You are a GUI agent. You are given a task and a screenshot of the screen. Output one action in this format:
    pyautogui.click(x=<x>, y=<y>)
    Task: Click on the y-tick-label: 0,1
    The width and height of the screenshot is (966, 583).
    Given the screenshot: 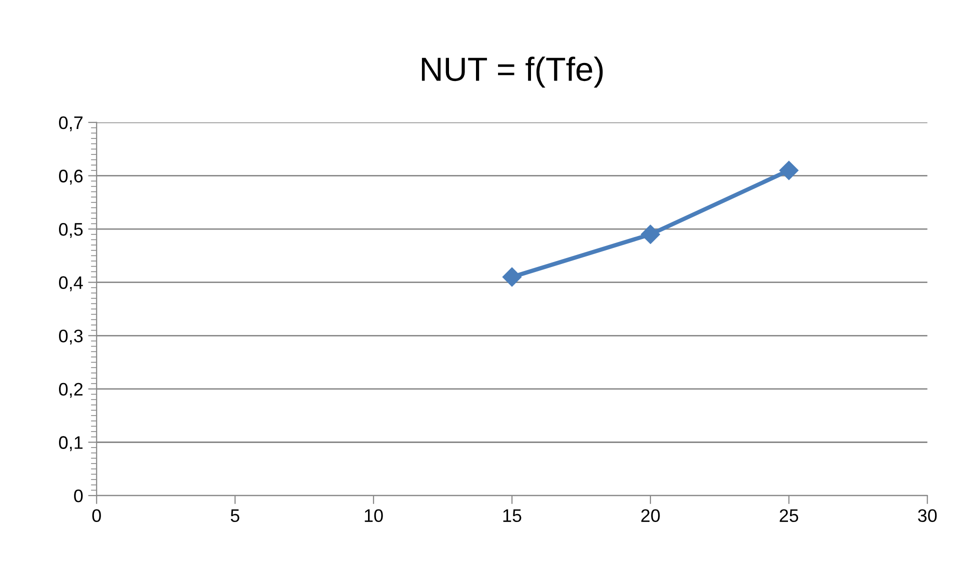 What is the action you would take?
    pyautogui.click(x=71, y=444)
    